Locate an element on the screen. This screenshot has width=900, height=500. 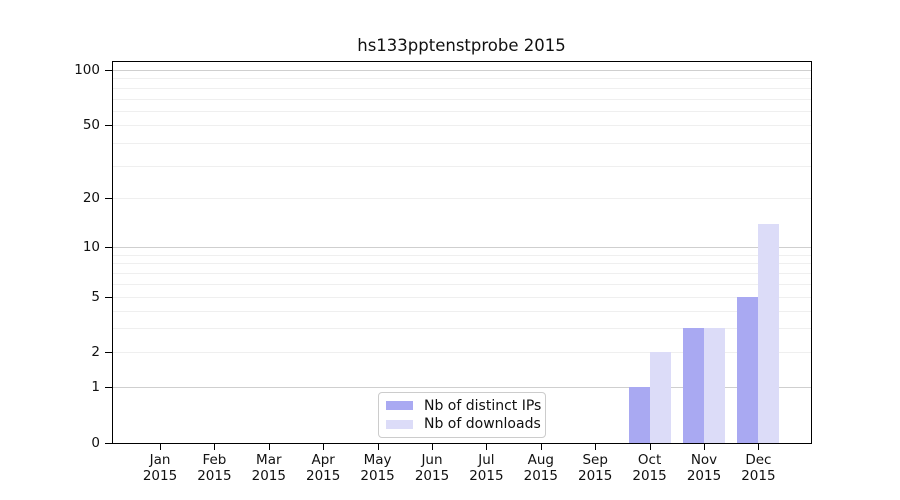
x-tick-month: Jul is located at coordinates (486, 460).